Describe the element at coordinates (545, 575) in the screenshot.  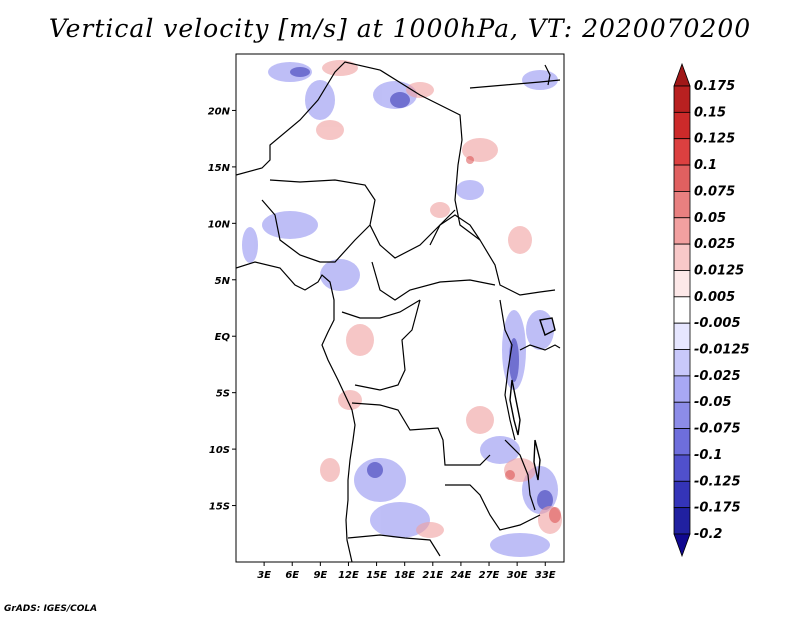
I see `lon-tick-label: 33E` at that location.